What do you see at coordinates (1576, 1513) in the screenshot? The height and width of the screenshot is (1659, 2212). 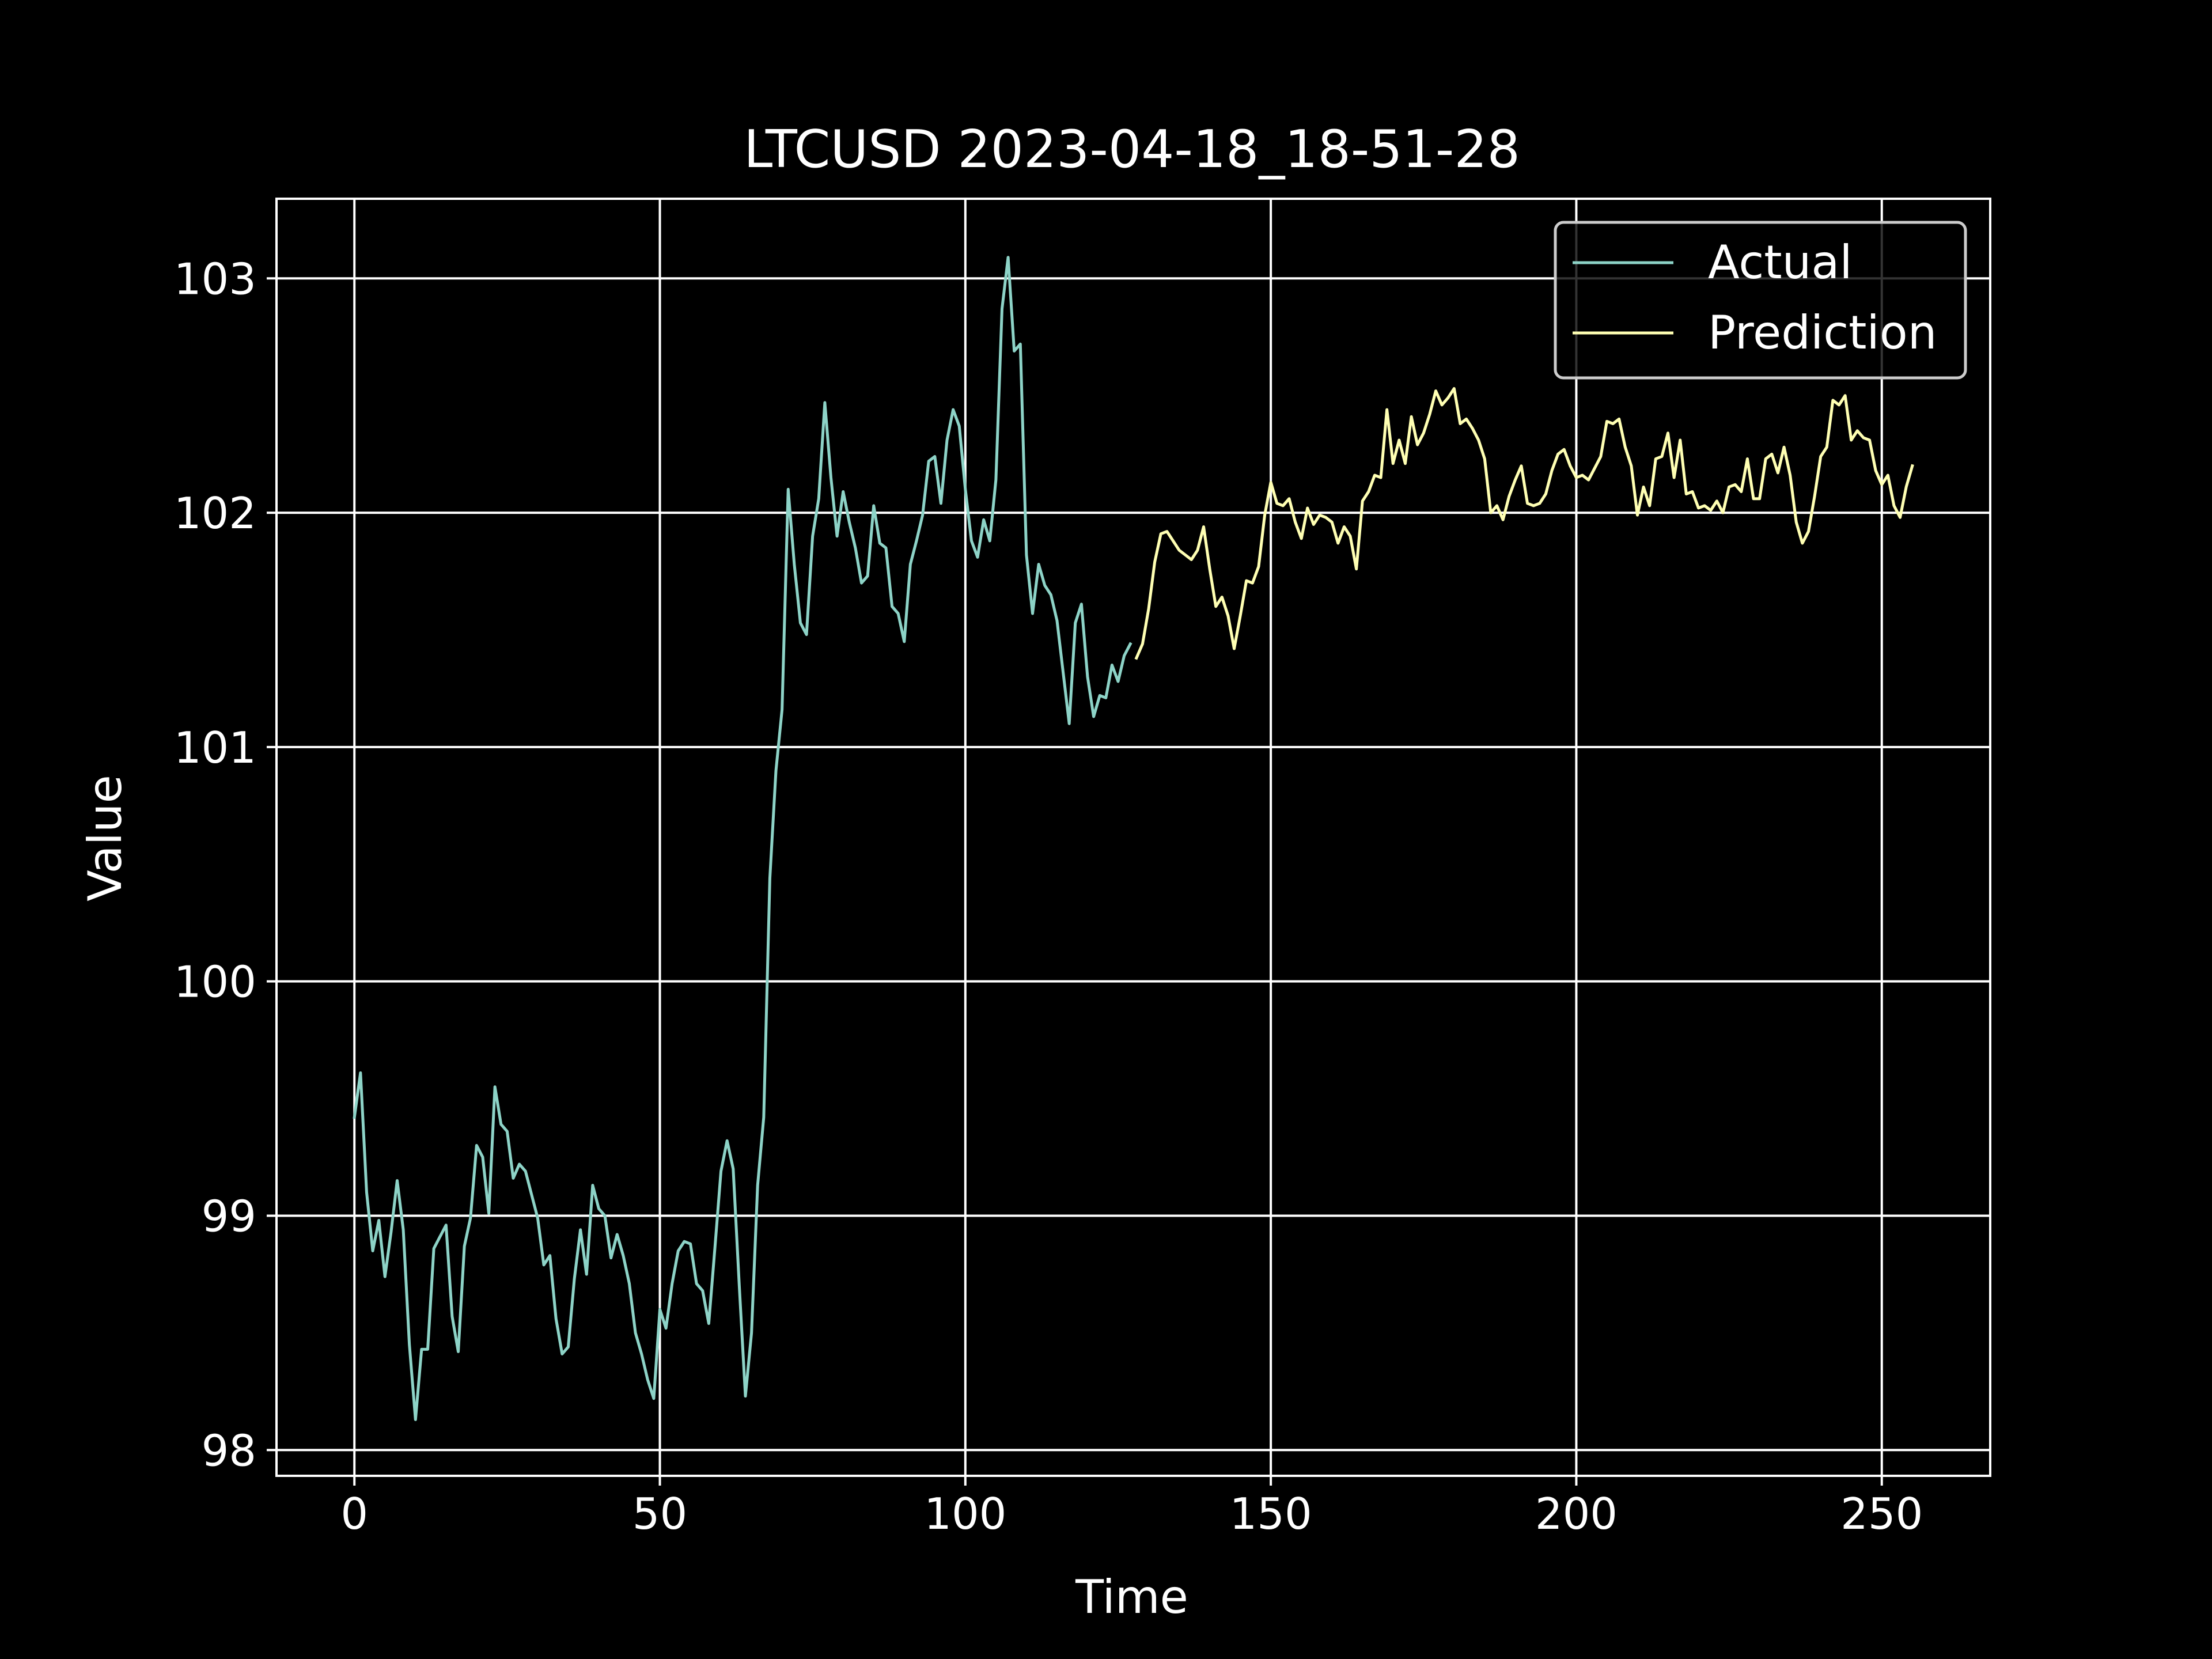 I see `x-tick-label: 200` at bounding box center [1576, 1513].